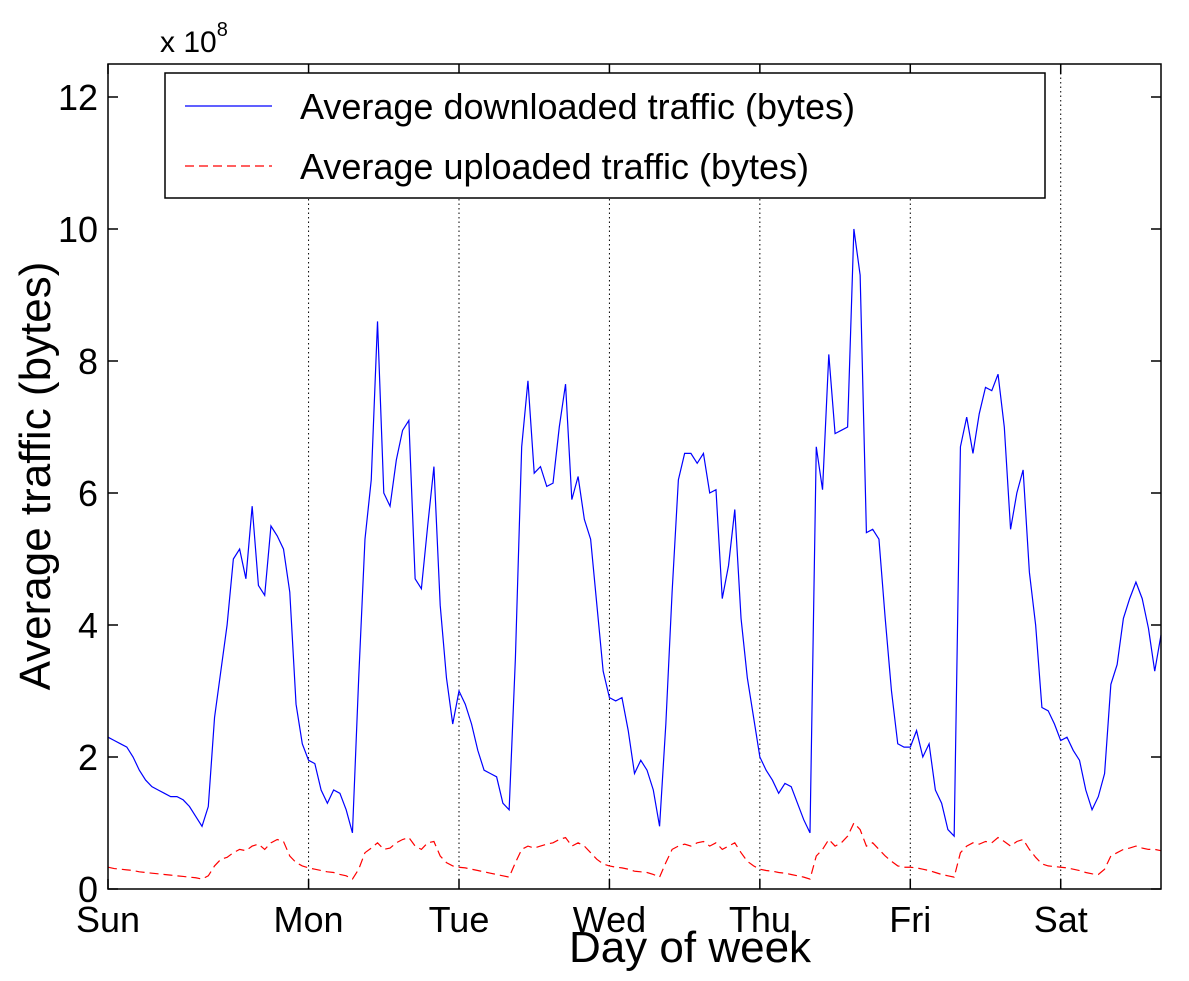  I want to click on x-tick-label: Thu, so click(760, 919).